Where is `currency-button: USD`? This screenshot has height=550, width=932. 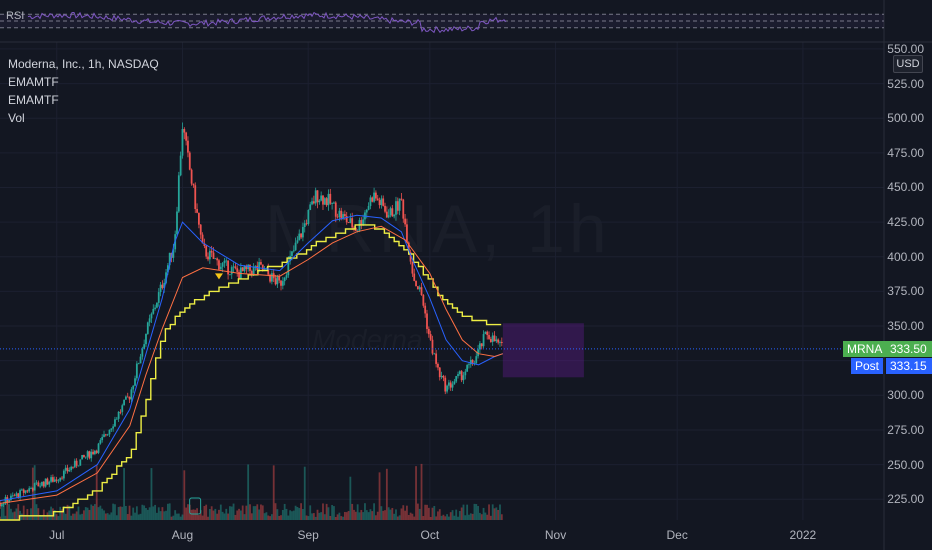
currency-button: USD is located at coordinates (908, 64).